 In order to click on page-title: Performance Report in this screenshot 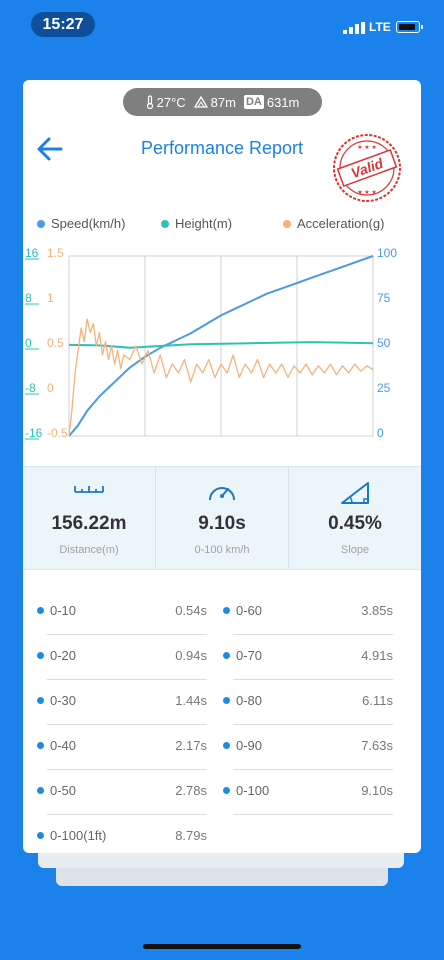, I will do `click(222, 148)`.